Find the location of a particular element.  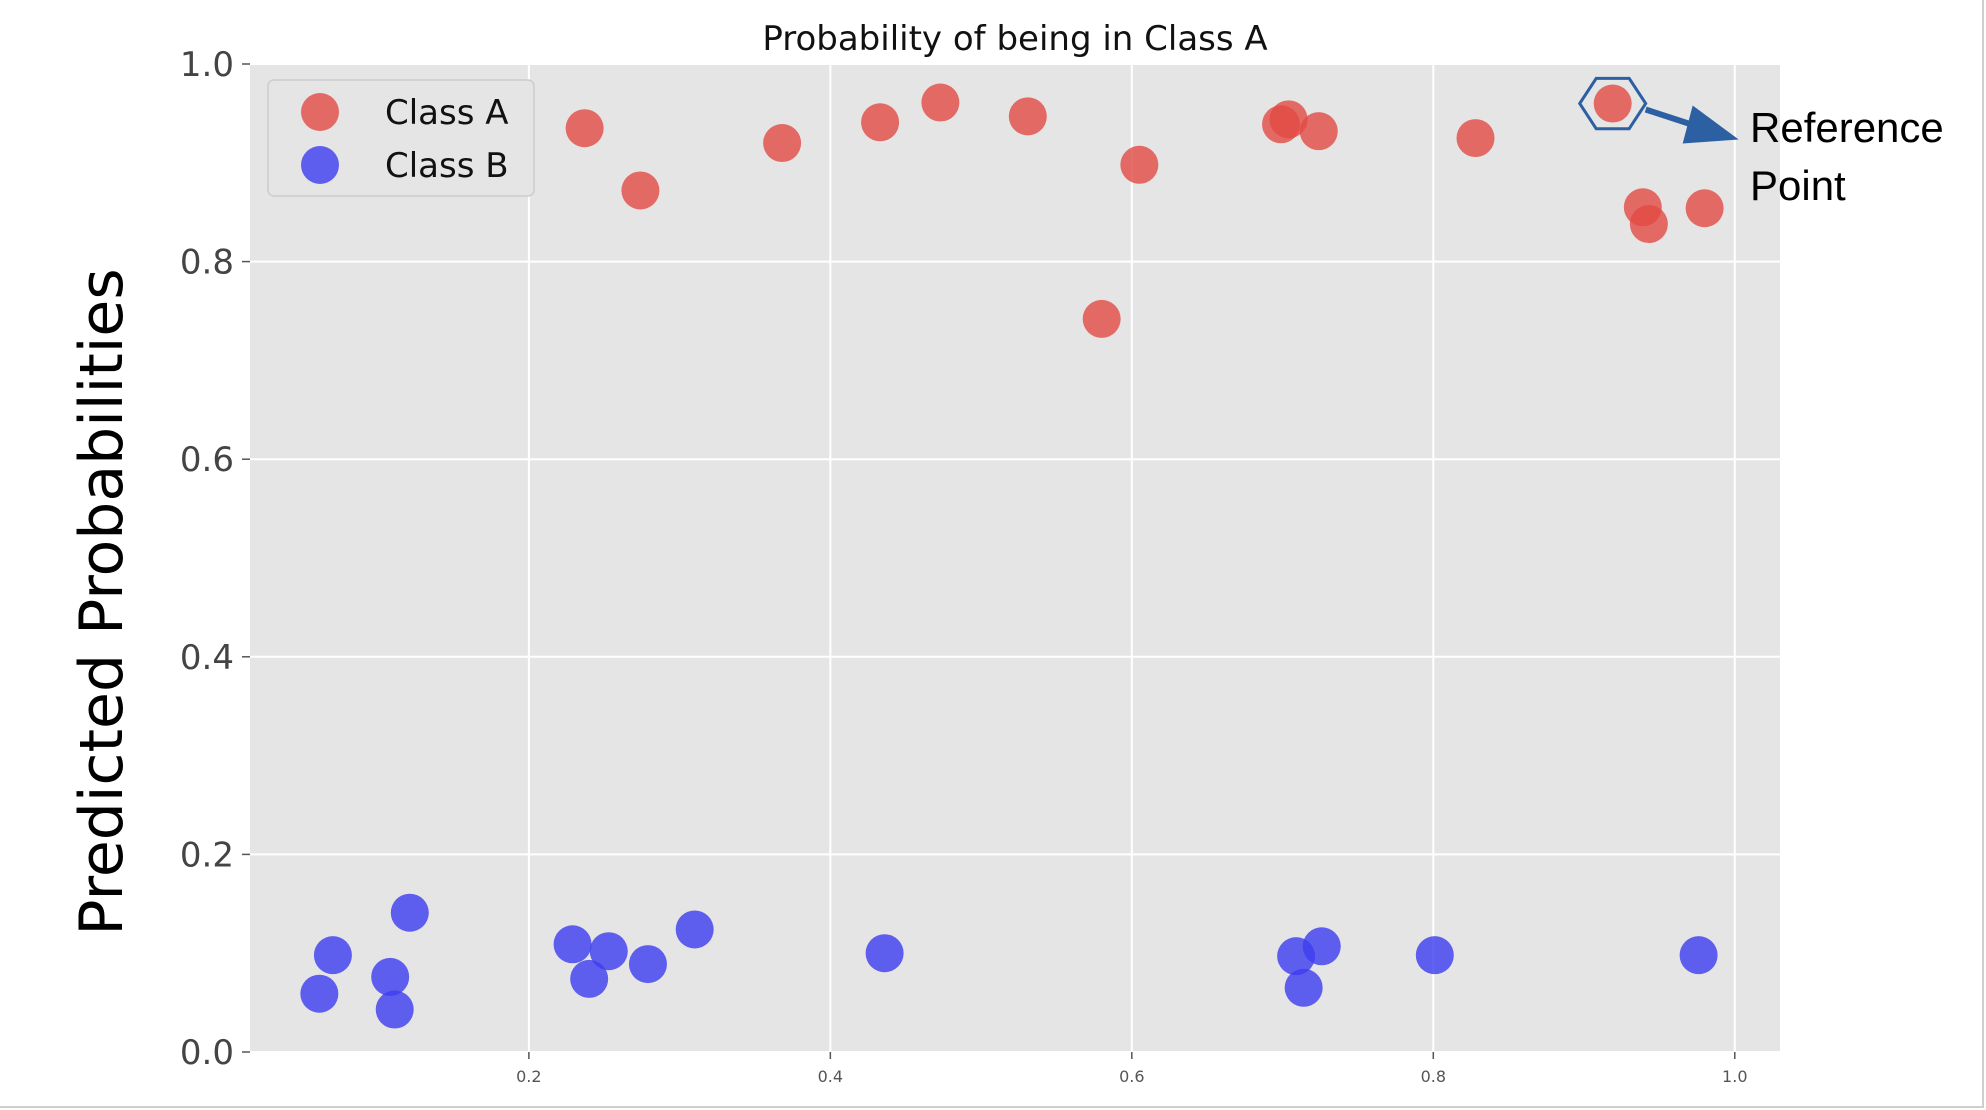

y-tick-label: 0.2 is located at coordinates (207, 855).